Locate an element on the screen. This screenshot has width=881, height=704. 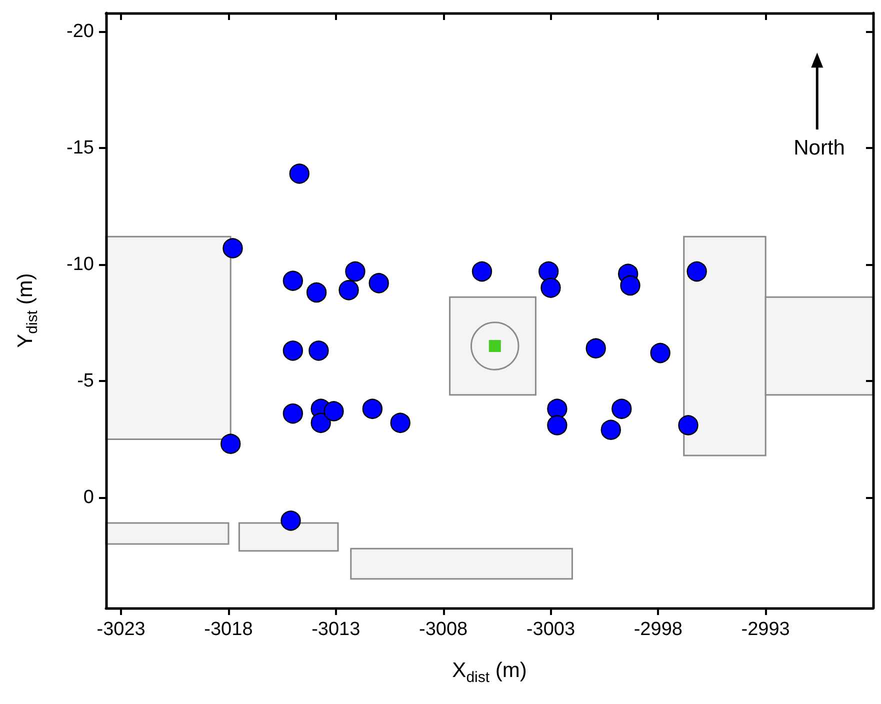
y-tick-label: -20 is located at coordinates (80, 31).